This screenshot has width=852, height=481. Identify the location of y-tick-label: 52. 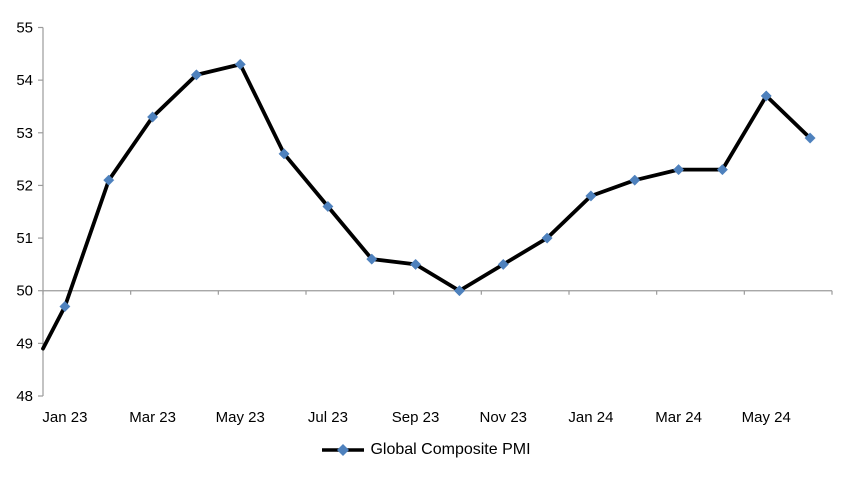
(24, 185).